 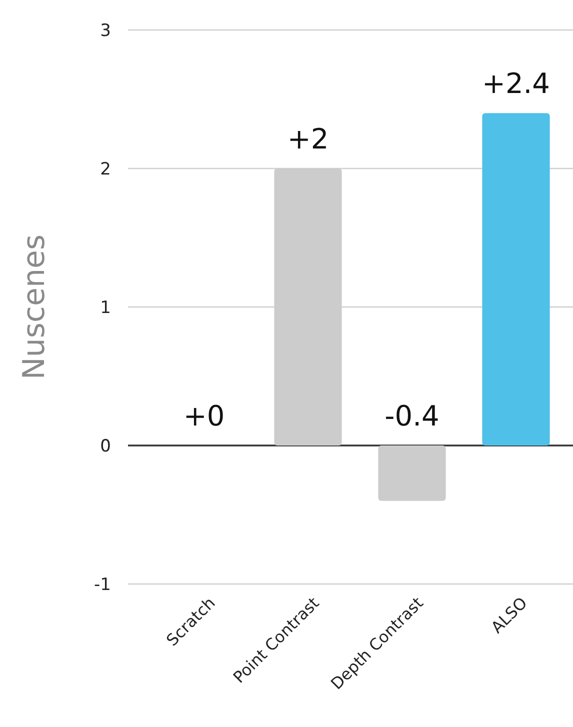 What do you see at coordinates (102, 584) in the screenshot?
I see `y-tick-label: -1` at bounding box center [102, 584].